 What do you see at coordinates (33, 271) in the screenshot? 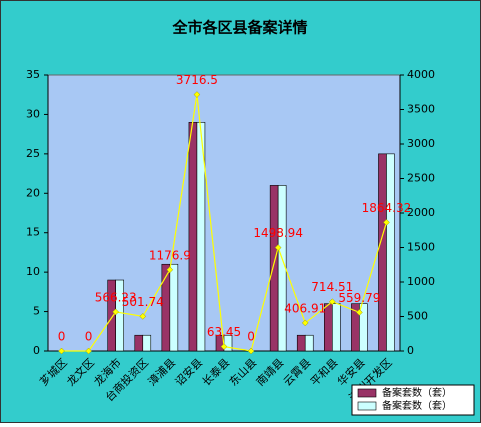
I see `y-tick-label: 10` at bounding box center [33, 271].